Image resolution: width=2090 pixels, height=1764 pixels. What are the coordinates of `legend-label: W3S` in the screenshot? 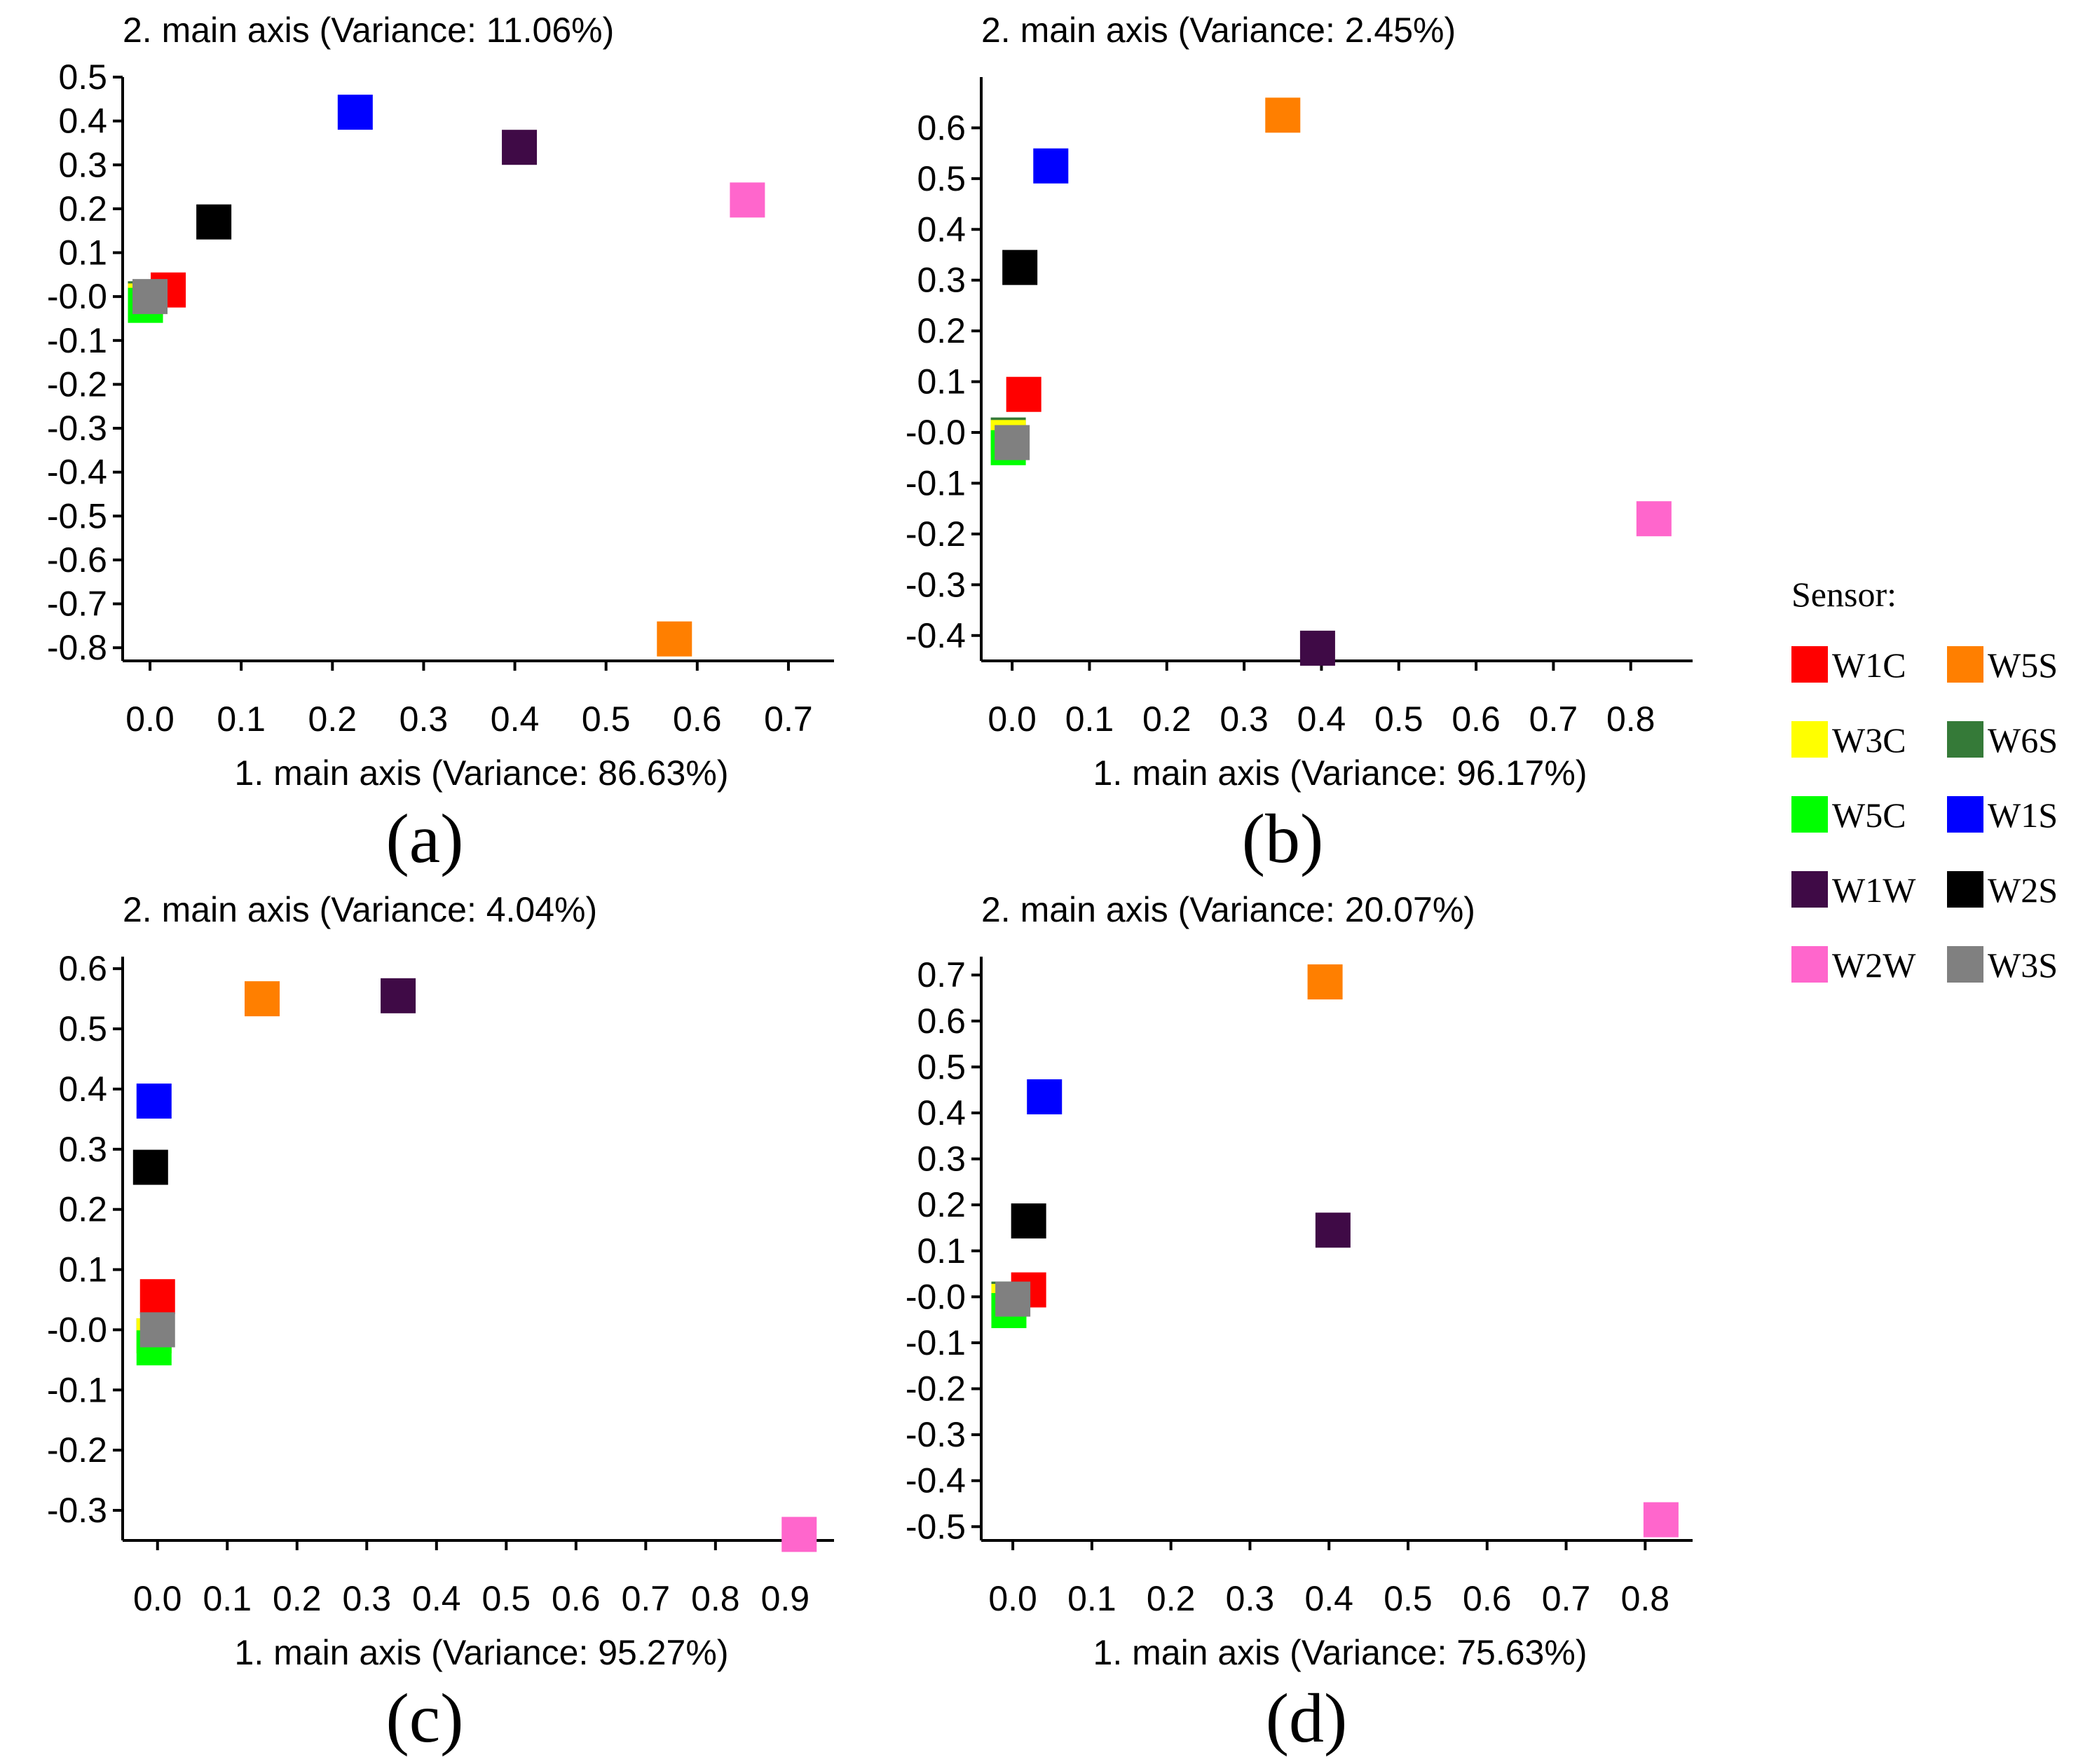 It's located at (2023, 965).